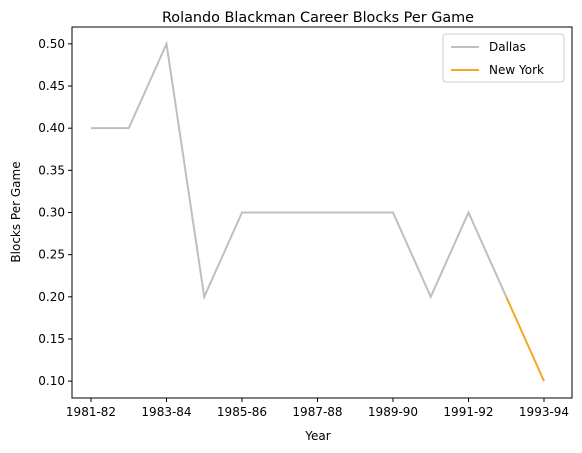  Describe the element at coordinates (51, 44) in the screenshot. I see `y-tick-label: 0.50` at that location.